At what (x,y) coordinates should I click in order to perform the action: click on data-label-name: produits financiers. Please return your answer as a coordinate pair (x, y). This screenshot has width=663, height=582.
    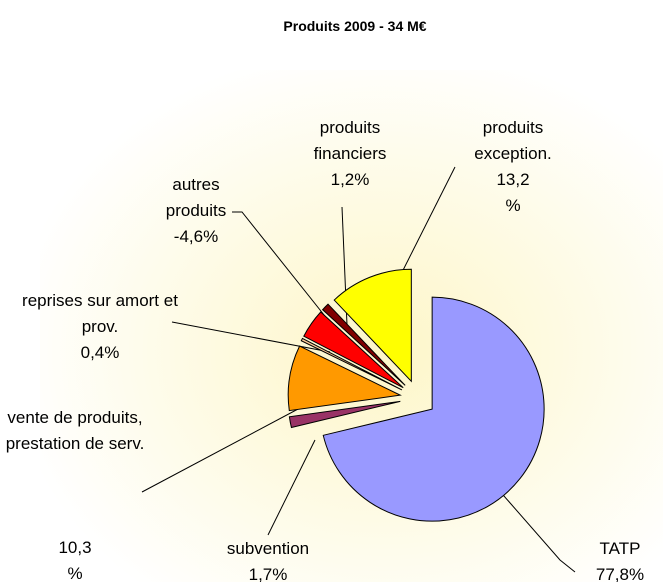
    Looking at the image, I should click on (350, 140).